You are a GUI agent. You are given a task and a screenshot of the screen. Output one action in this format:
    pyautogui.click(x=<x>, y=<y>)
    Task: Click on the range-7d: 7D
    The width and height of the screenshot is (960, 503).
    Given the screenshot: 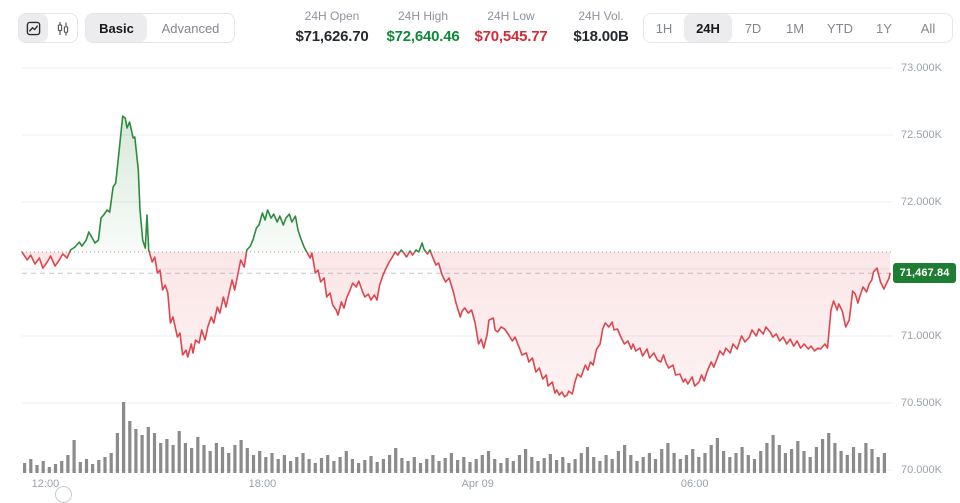 What is the action you would take?
    pyautogui.click(x=753, y=28)
    